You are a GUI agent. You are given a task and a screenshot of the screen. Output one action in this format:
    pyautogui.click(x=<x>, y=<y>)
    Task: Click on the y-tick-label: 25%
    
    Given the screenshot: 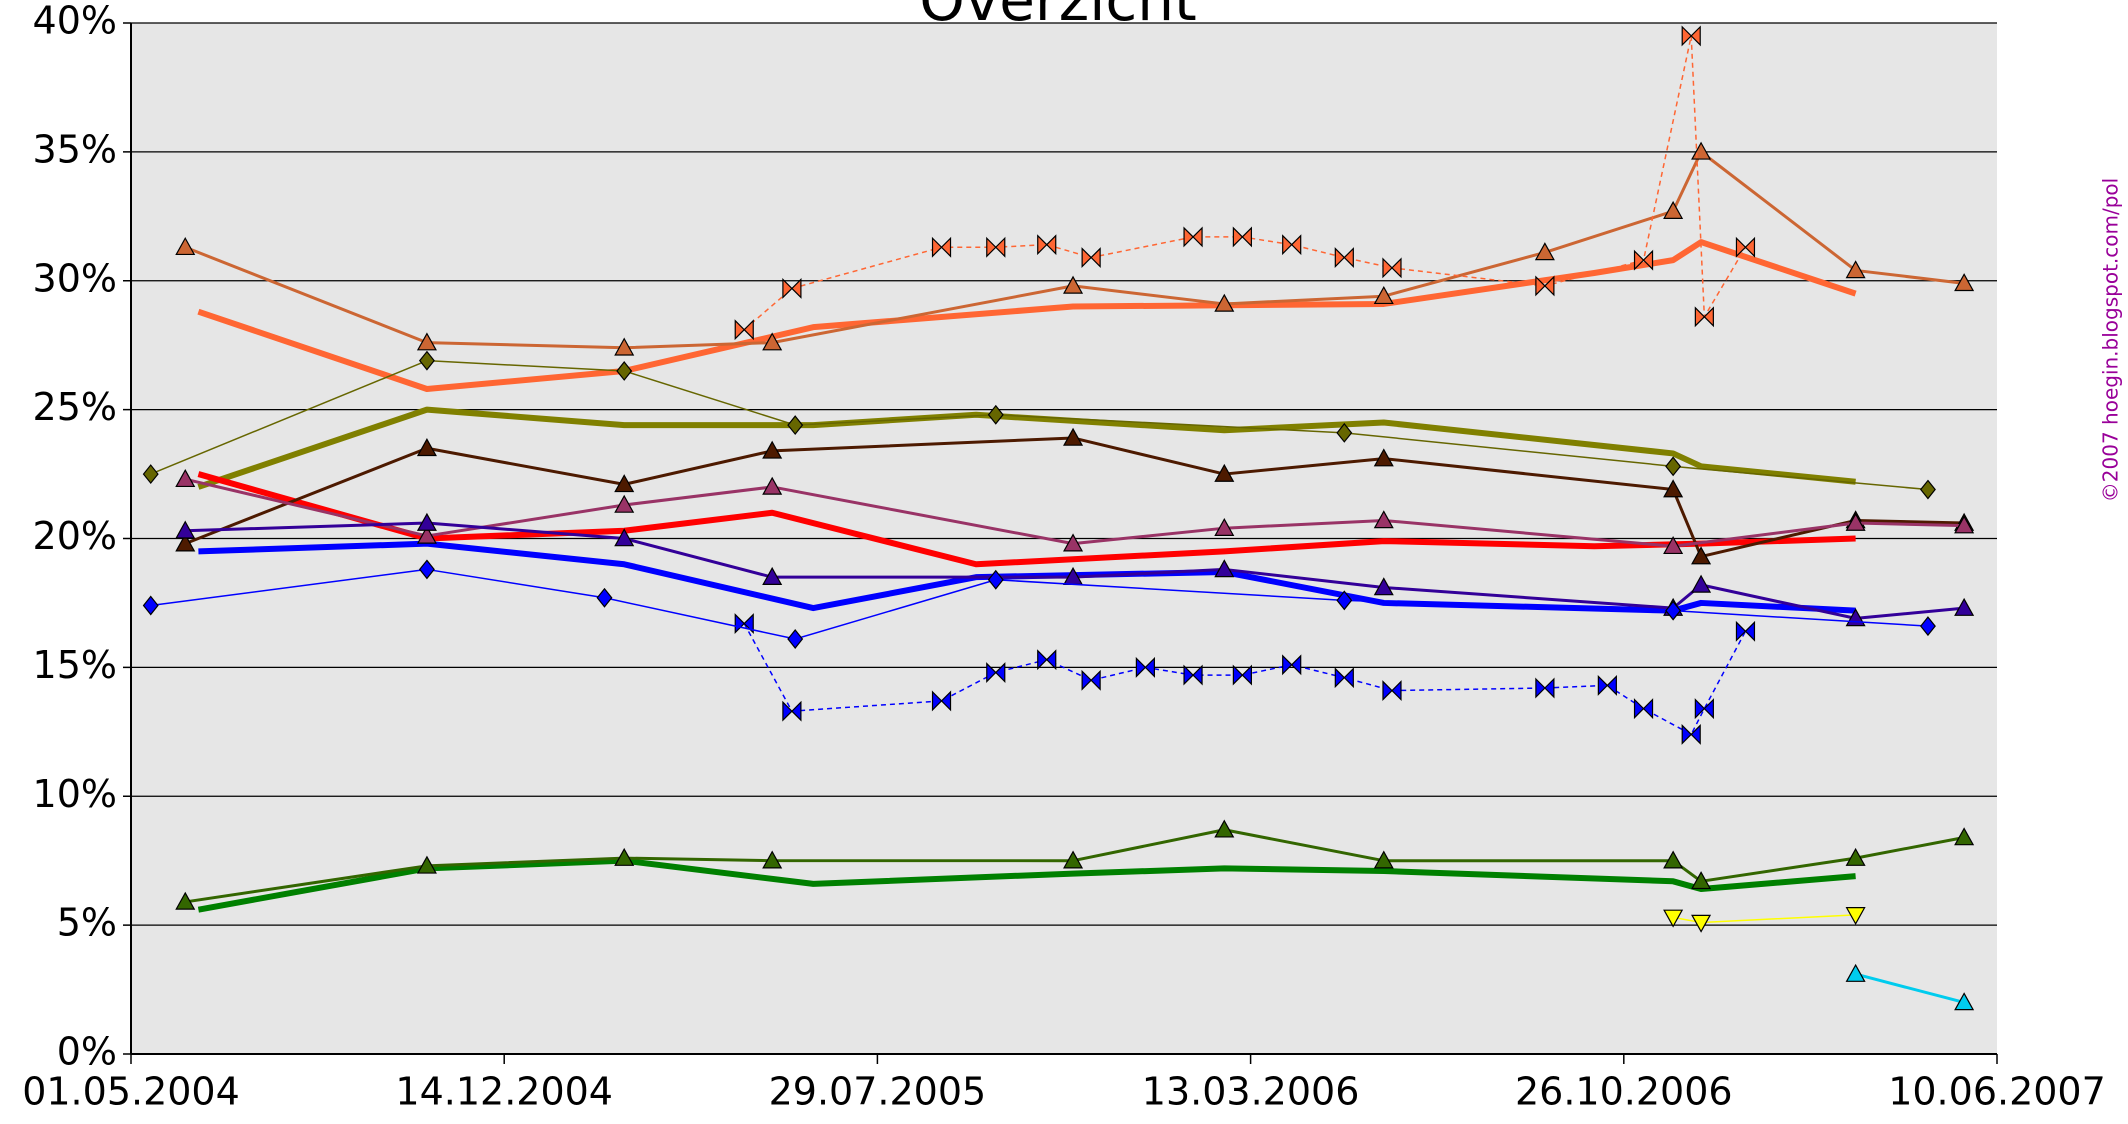 What is the action you would take?
    pyautogui.click(x=75, y=407)
    